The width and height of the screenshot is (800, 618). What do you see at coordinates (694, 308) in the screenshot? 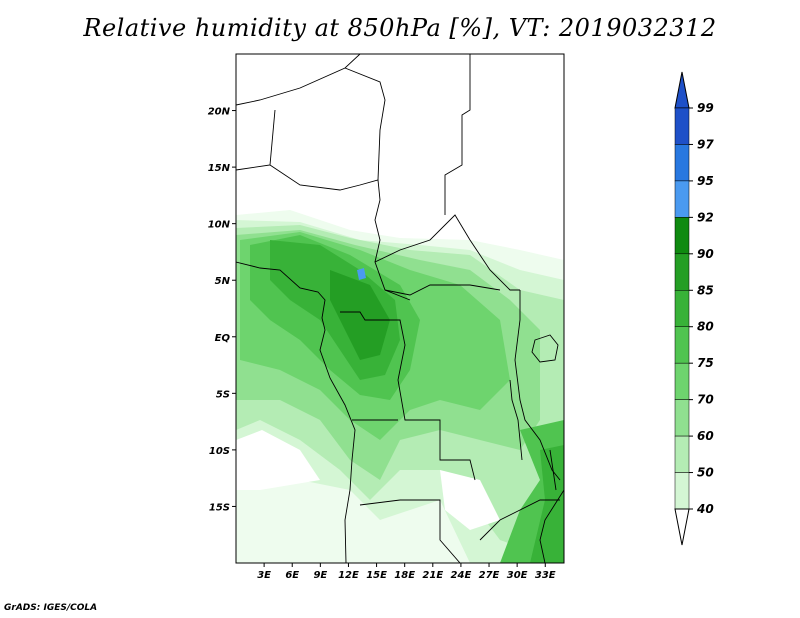
I see `colorbar: 99 97 95 92 90 85 80 75 70 60 50 40` at bounding box center [694, 308].